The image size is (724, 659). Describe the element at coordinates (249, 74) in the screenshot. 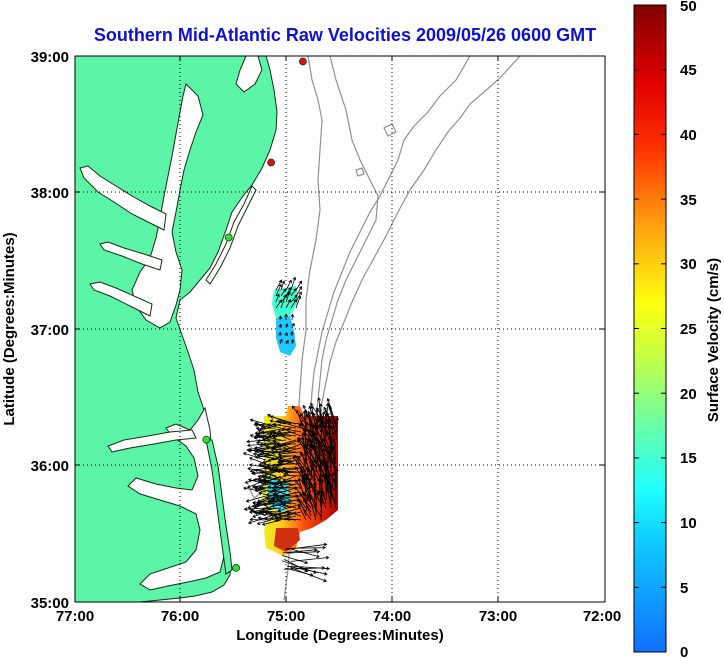

I see `delaware-bay` at that location.